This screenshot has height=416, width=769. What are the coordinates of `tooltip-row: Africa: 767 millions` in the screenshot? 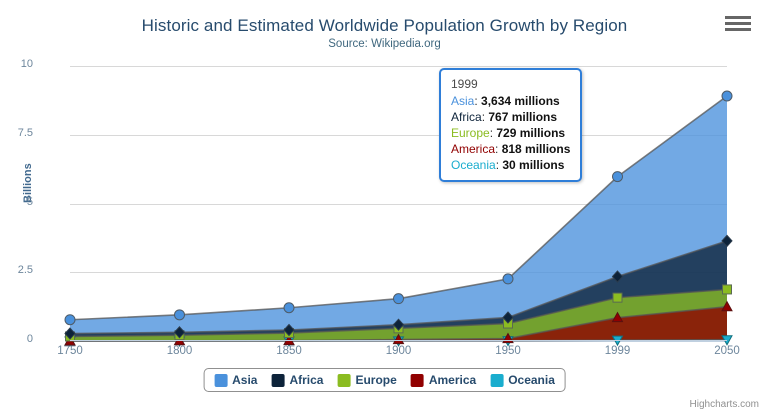 It's located at (510, 117).